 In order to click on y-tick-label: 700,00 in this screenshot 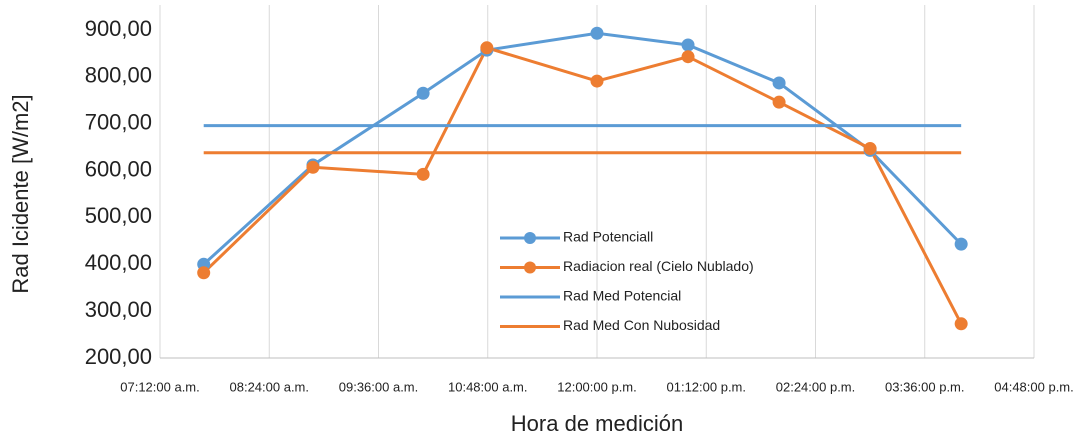, I will do `click(118, 122)`.